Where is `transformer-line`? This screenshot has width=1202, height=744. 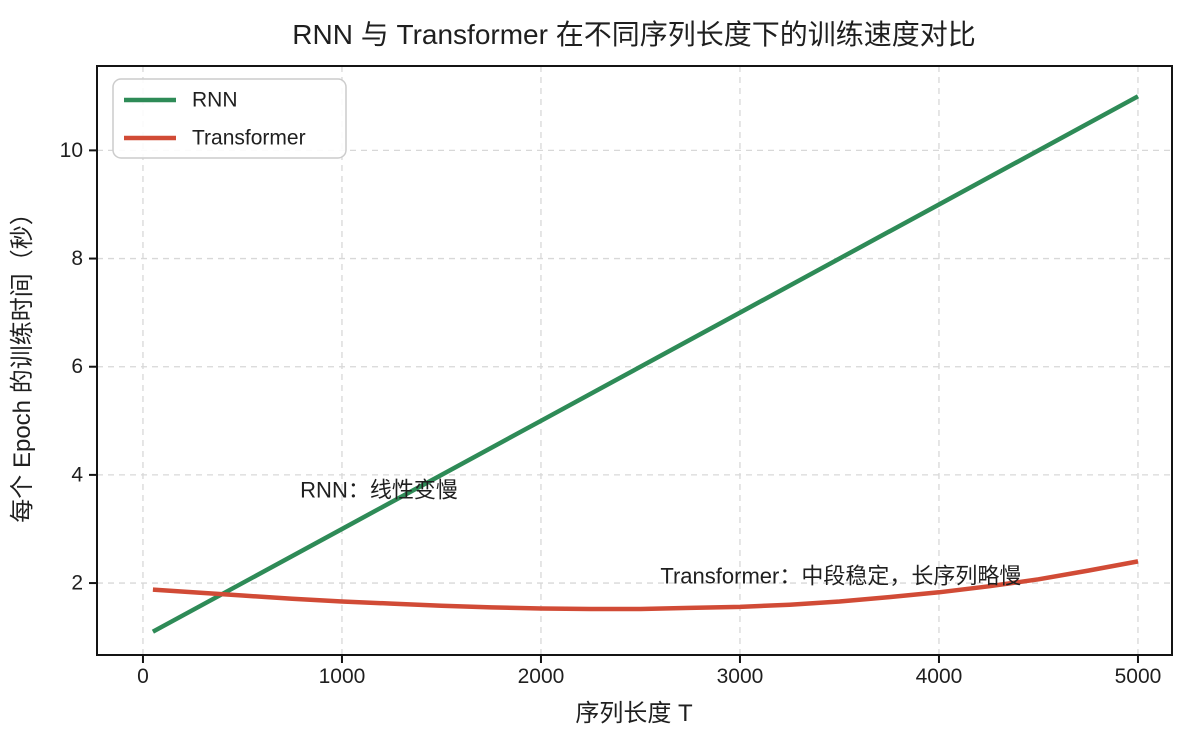 transformer-line is located at coordinates (645, 585).